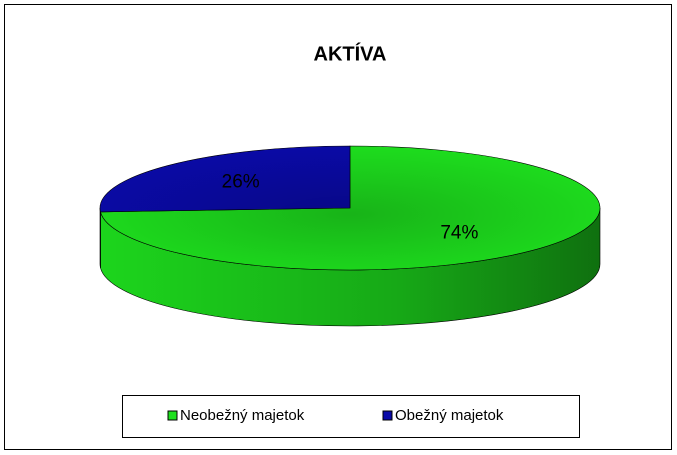 This screenshot has height=455, width=677. I want to click on data-label: 26%, so click(241, 182).